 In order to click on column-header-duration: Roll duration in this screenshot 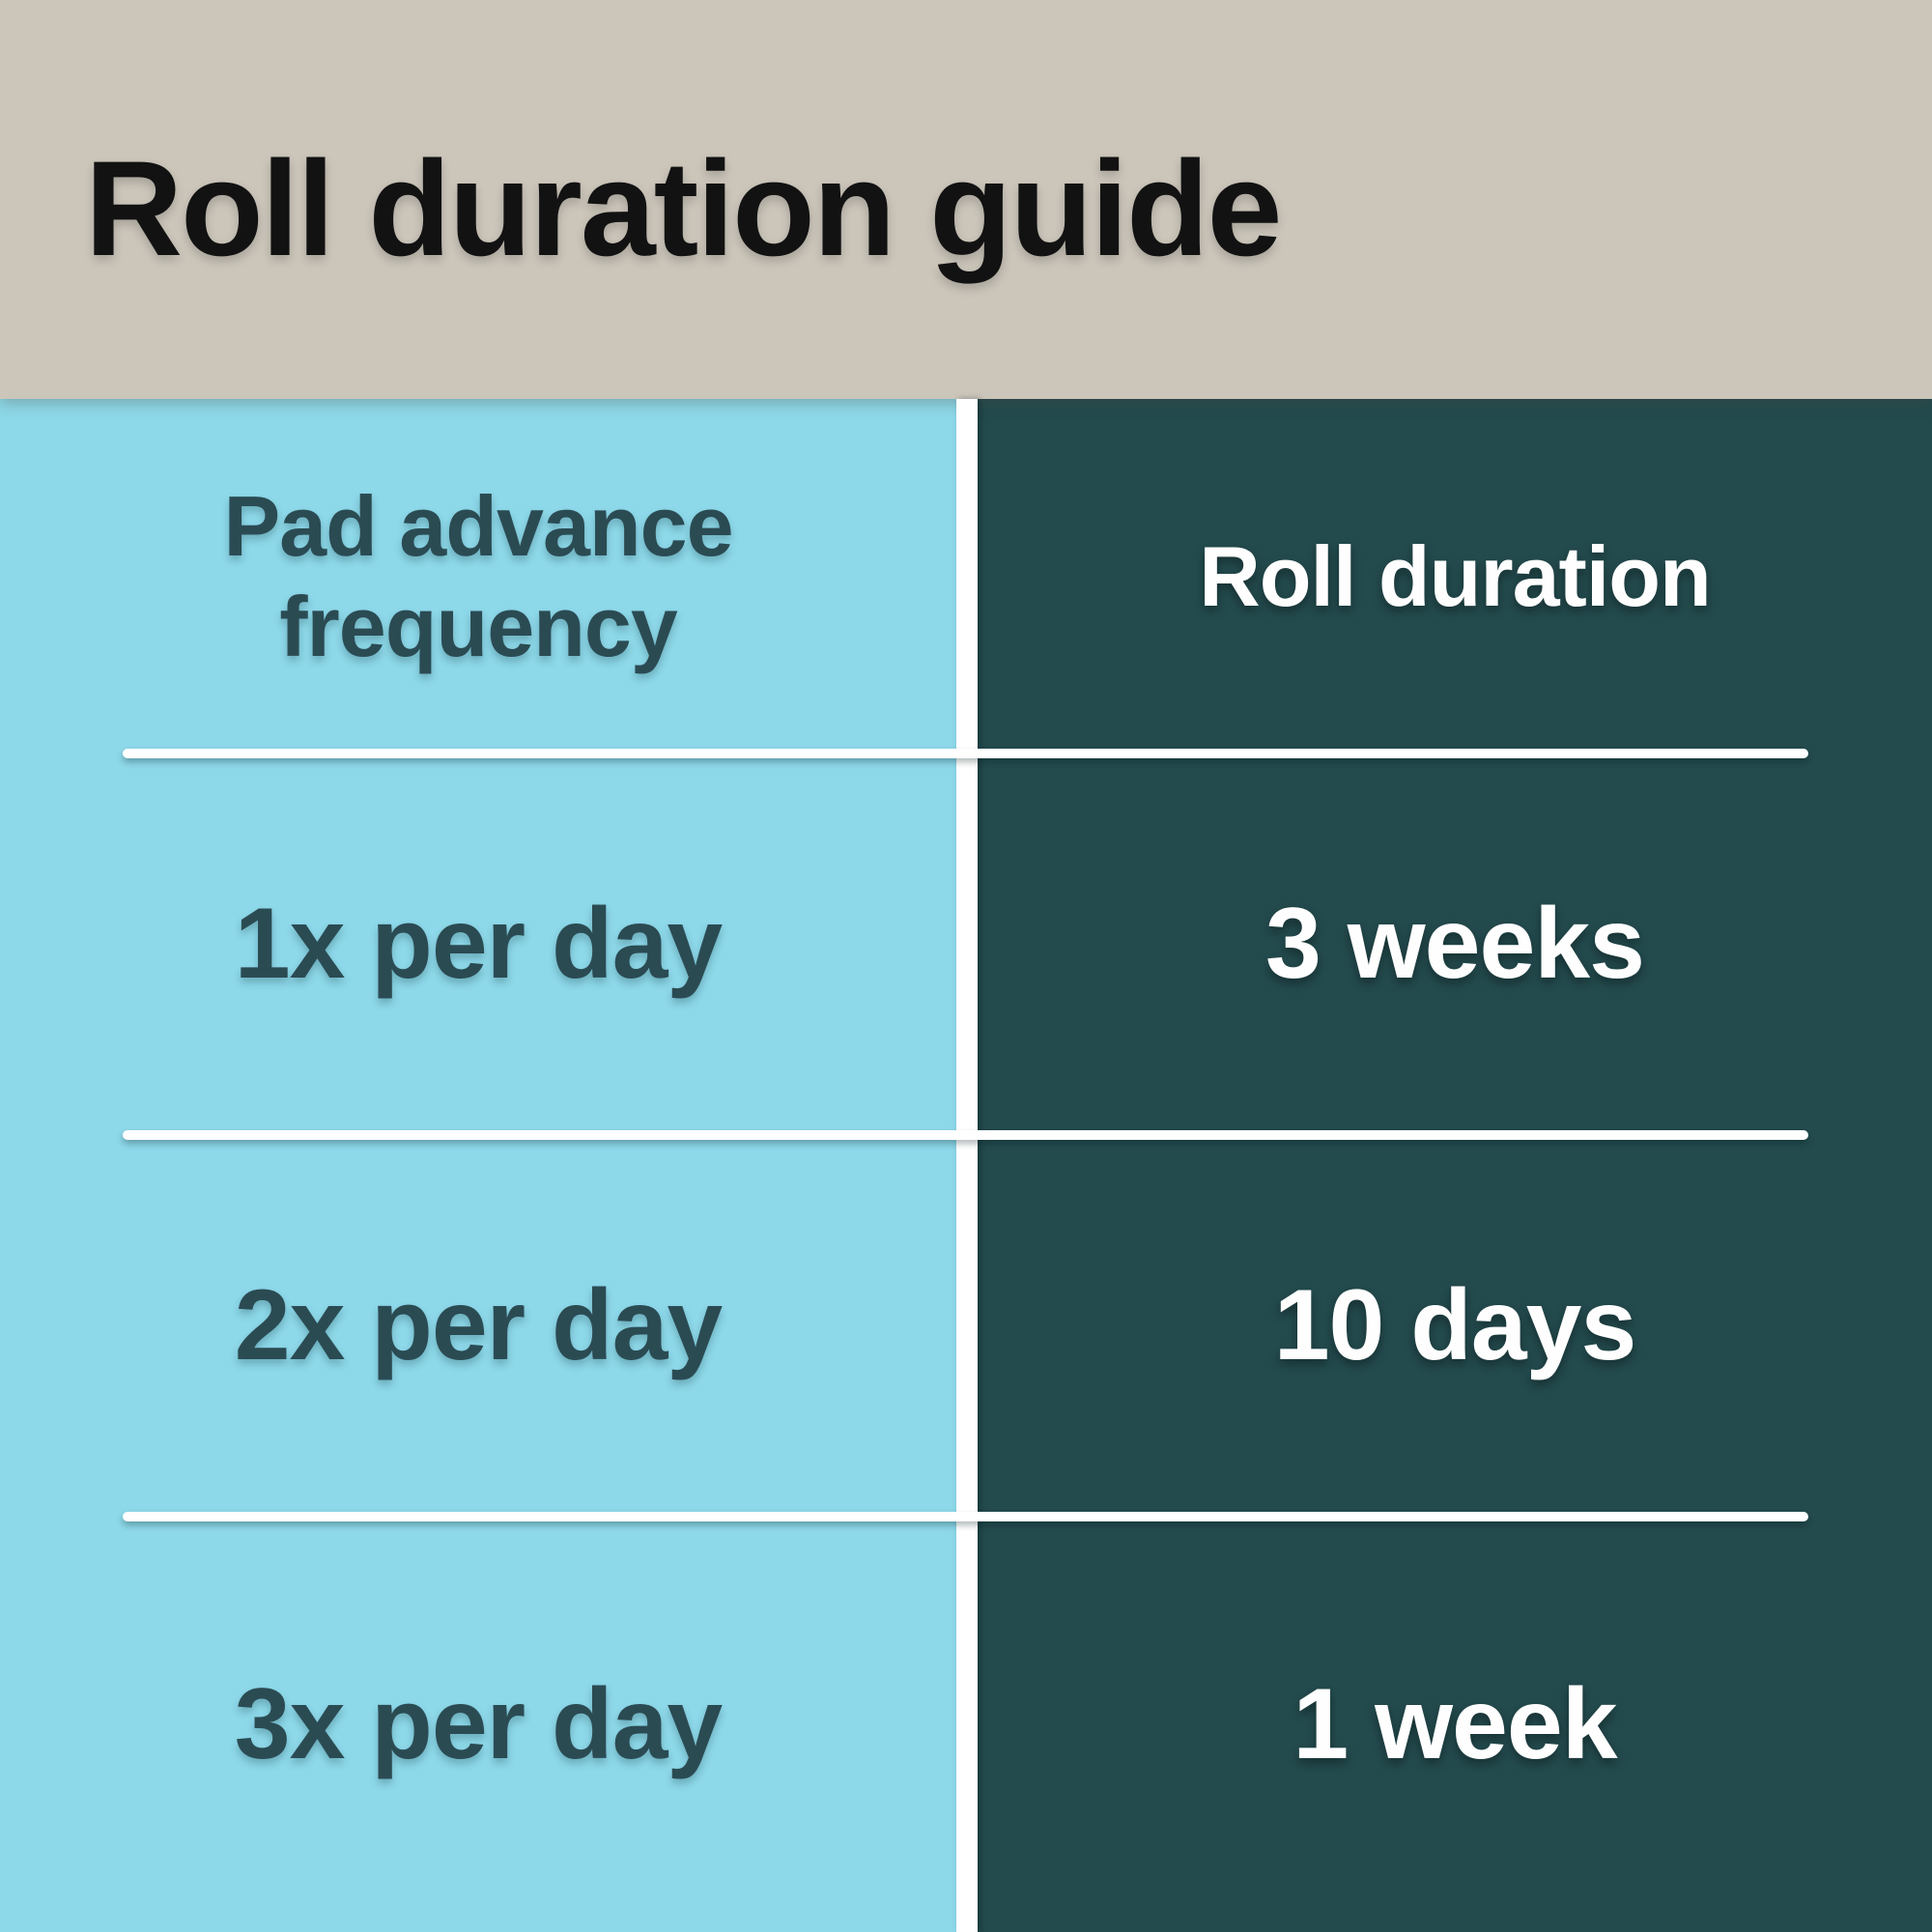, I will do `click(1444, 576)`.